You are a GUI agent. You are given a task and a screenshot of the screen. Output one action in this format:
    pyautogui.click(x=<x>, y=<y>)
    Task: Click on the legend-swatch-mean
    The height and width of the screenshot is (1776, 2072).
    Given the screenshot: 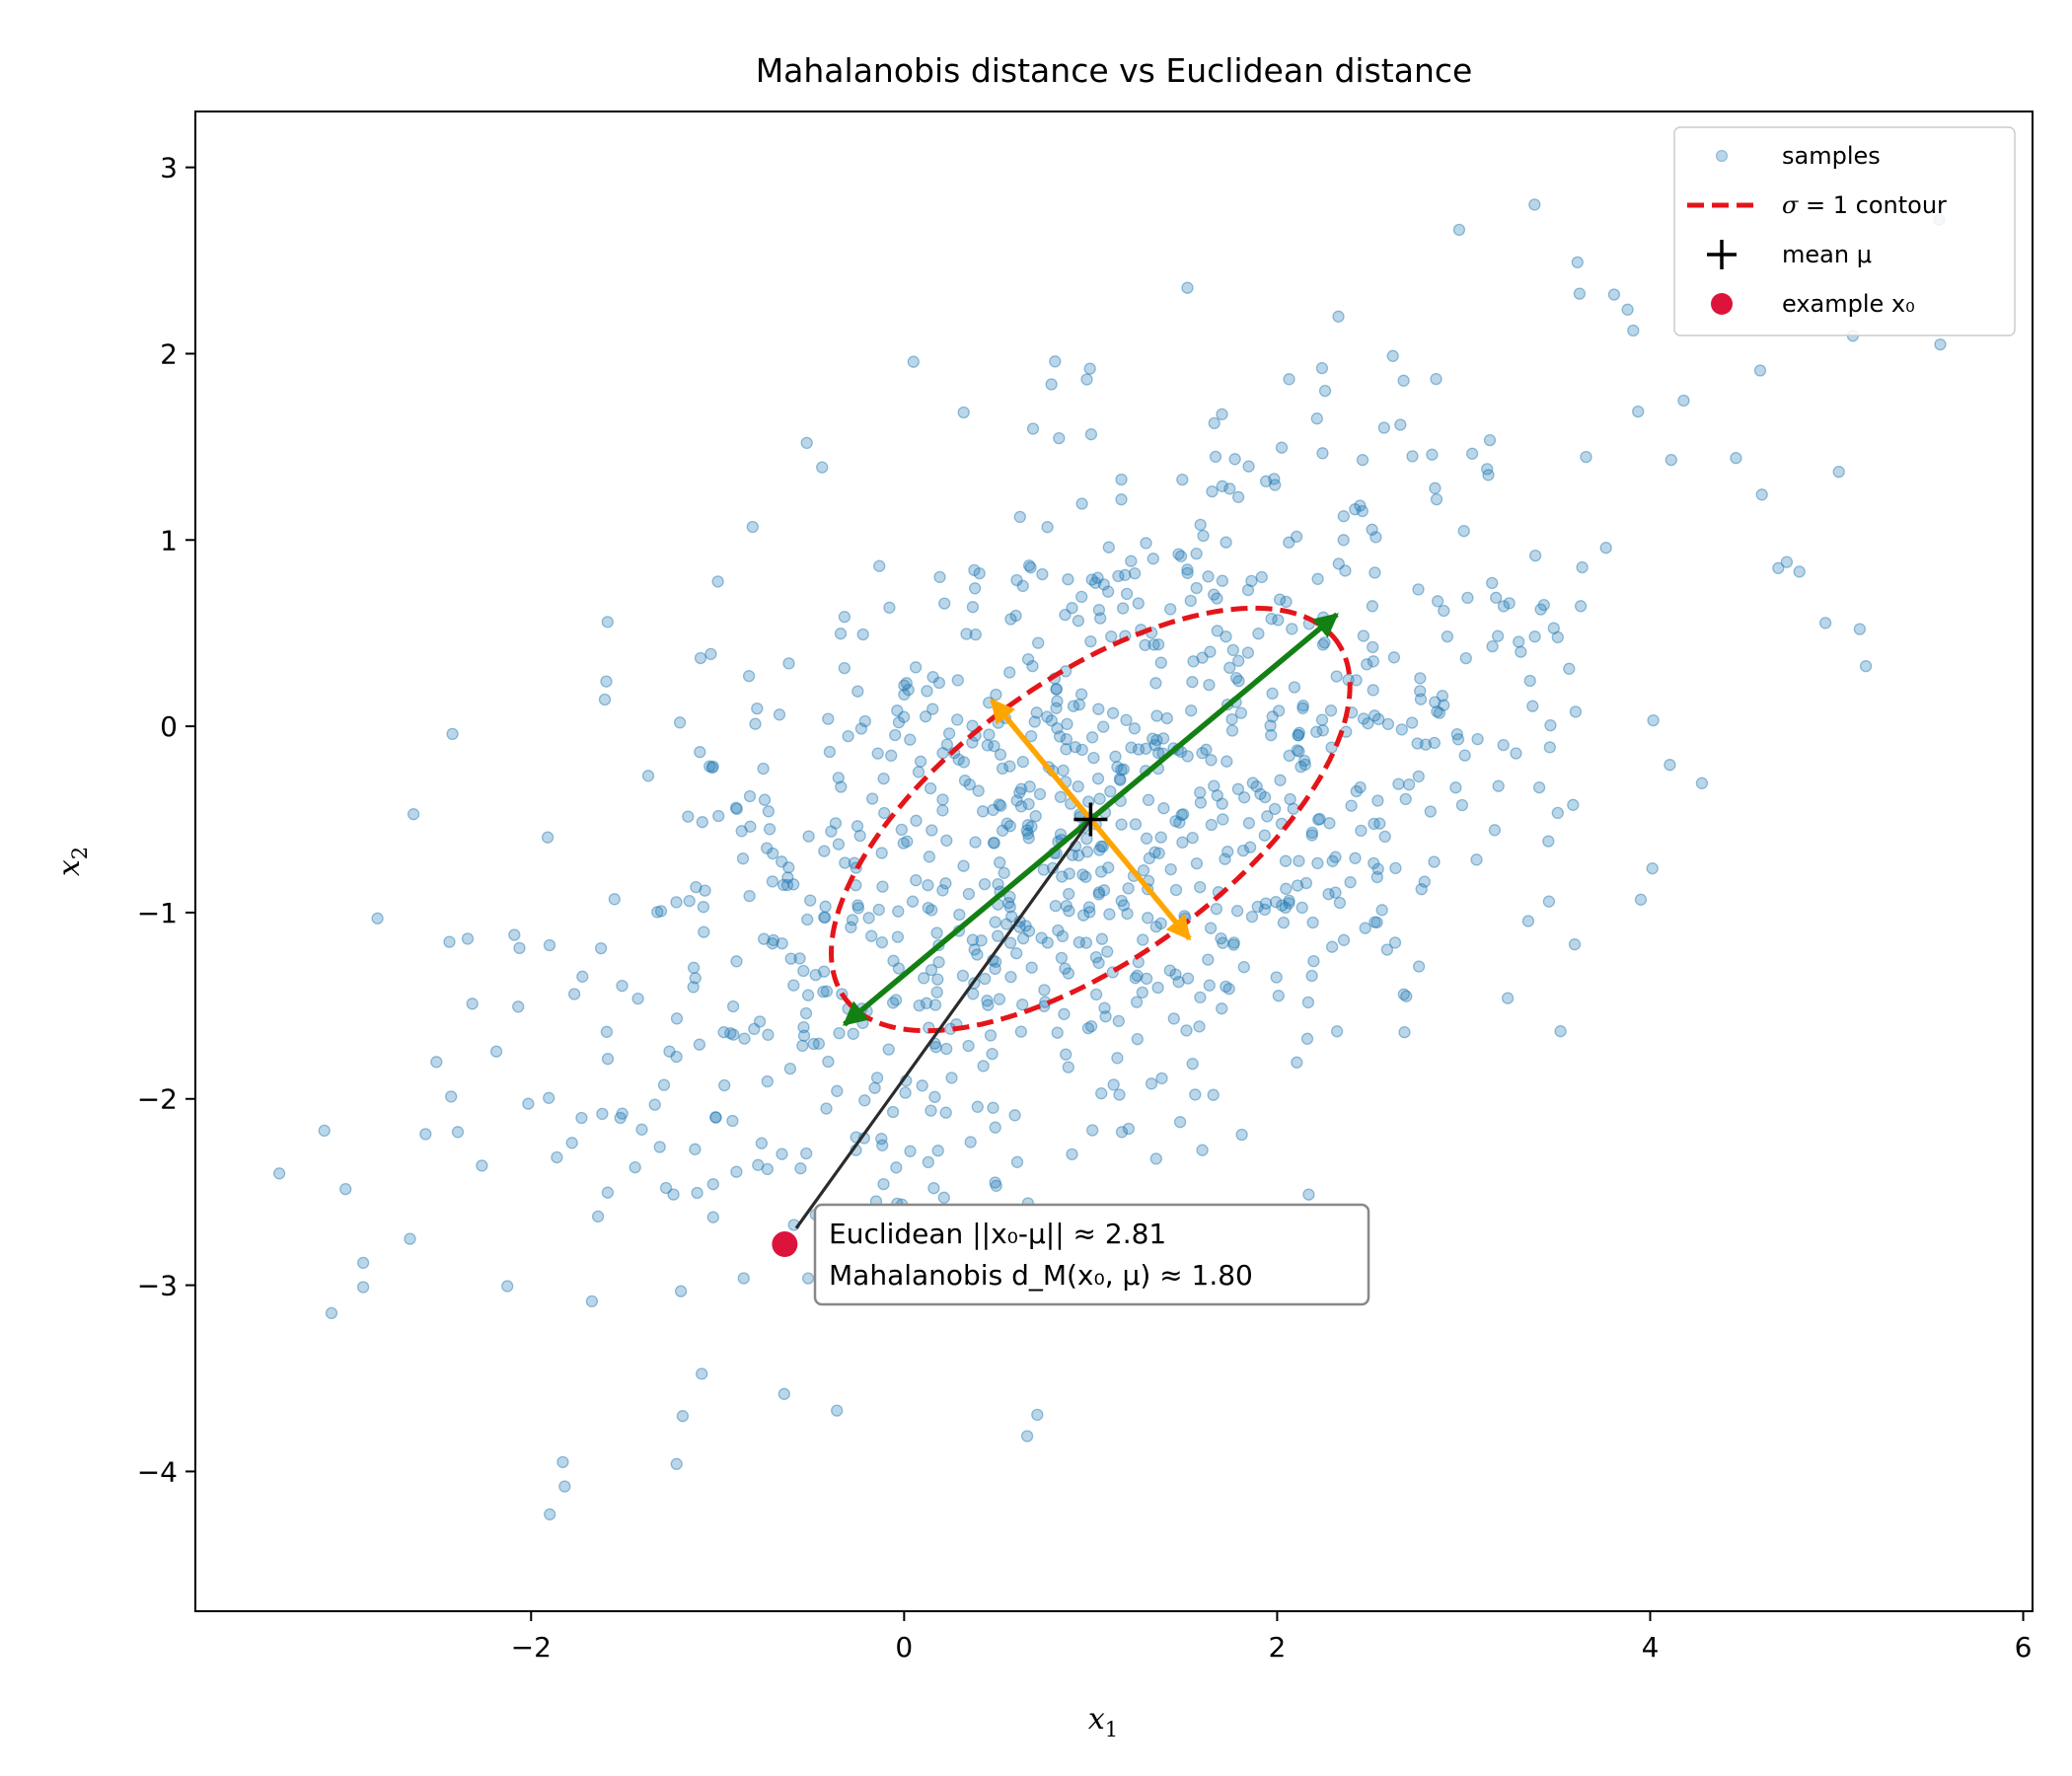 What is the action you would take?
    pyautogui.click(x=1722, y=255)
    